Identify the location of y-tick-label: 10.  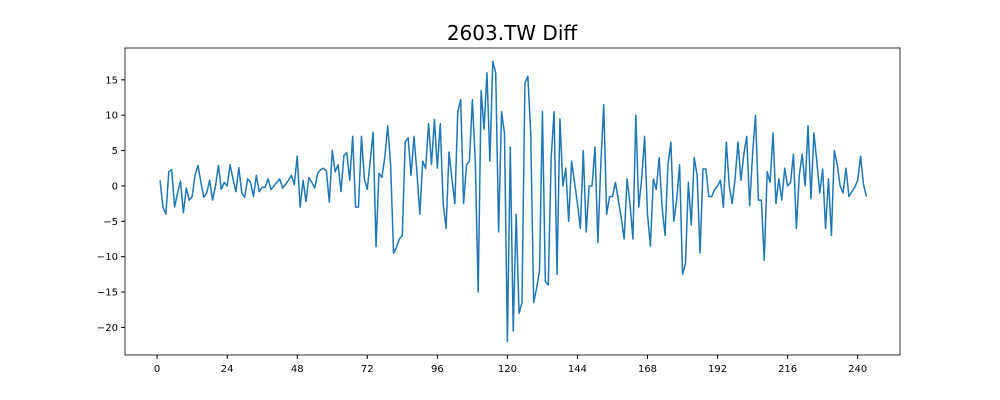
(111, 116).